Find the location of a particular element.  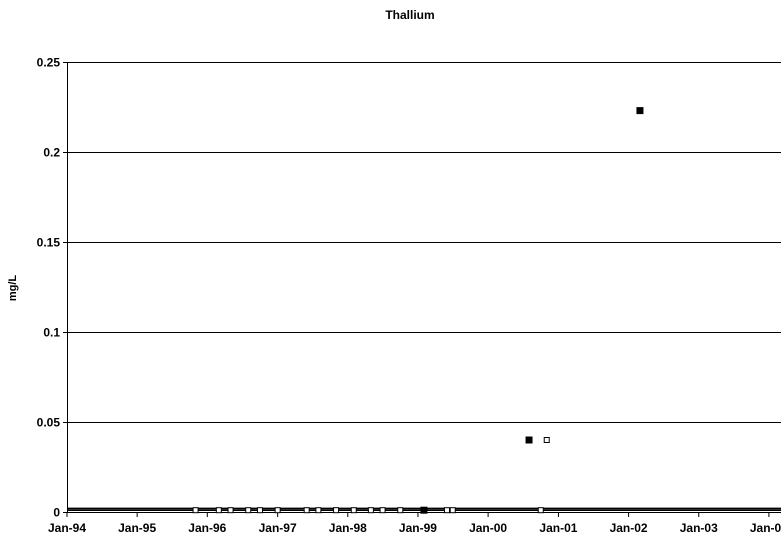

x-tick-label-4: Jan-98 is located at coordinates (348, 528).